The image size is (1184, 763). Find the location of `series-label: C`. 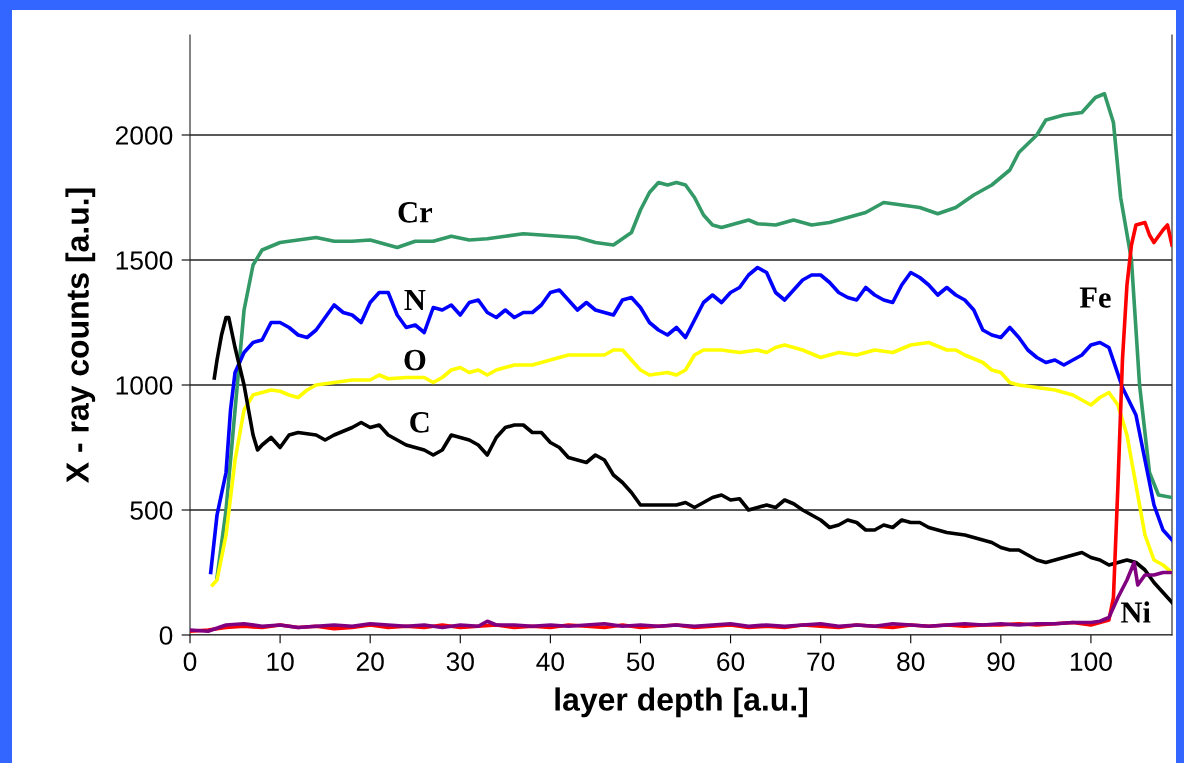

series-label: C is located at coordinates (419, 422).